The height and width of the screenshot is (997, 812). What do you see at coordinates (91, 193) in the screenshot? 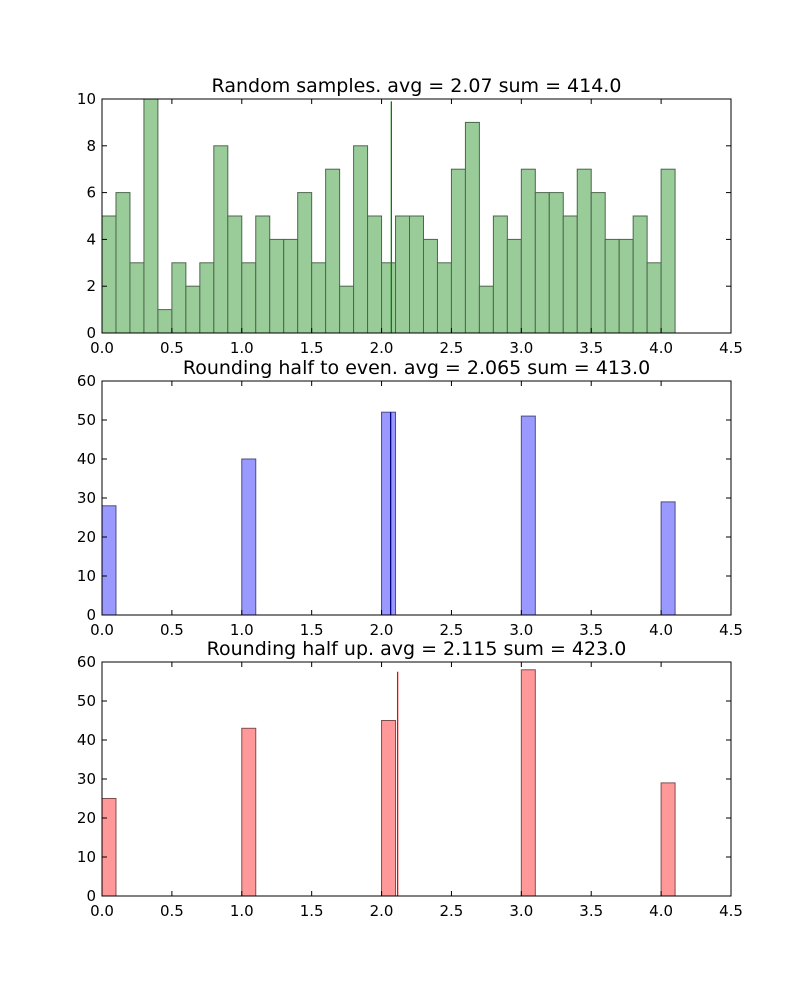
I see `y-tick-label: 6` at bounding box center [91, 193].